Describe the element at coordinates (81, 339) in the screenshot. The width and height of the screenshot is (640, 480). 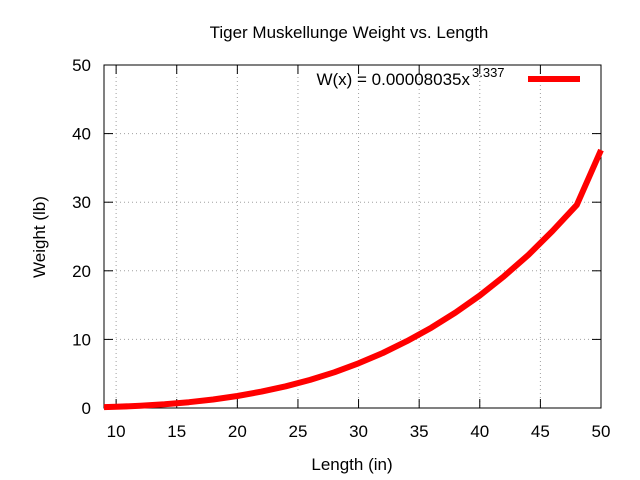
I see `y-tick-label: 10` at that location.